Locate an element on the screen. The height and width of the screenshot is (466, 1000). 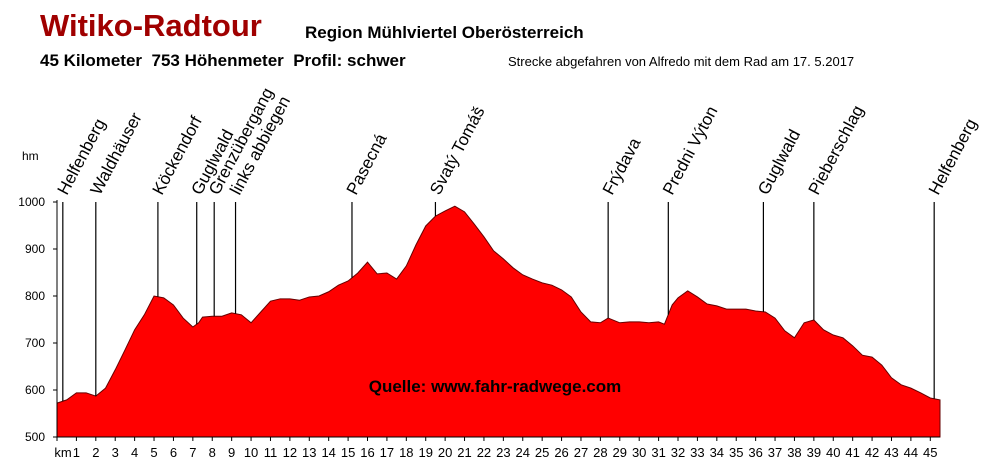
x-tick-label: 22 is located at coordinates (484, 452).